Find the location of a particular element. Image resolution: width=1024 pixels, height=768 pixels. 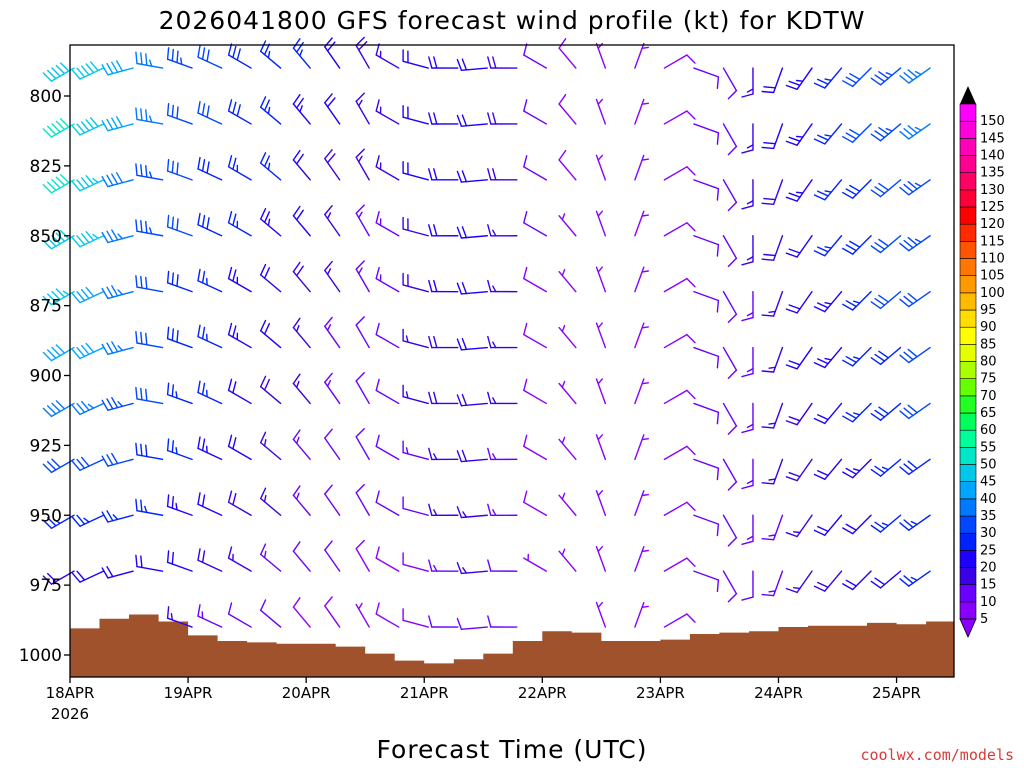

colorbar-cell is located at coordinates (968, 198).